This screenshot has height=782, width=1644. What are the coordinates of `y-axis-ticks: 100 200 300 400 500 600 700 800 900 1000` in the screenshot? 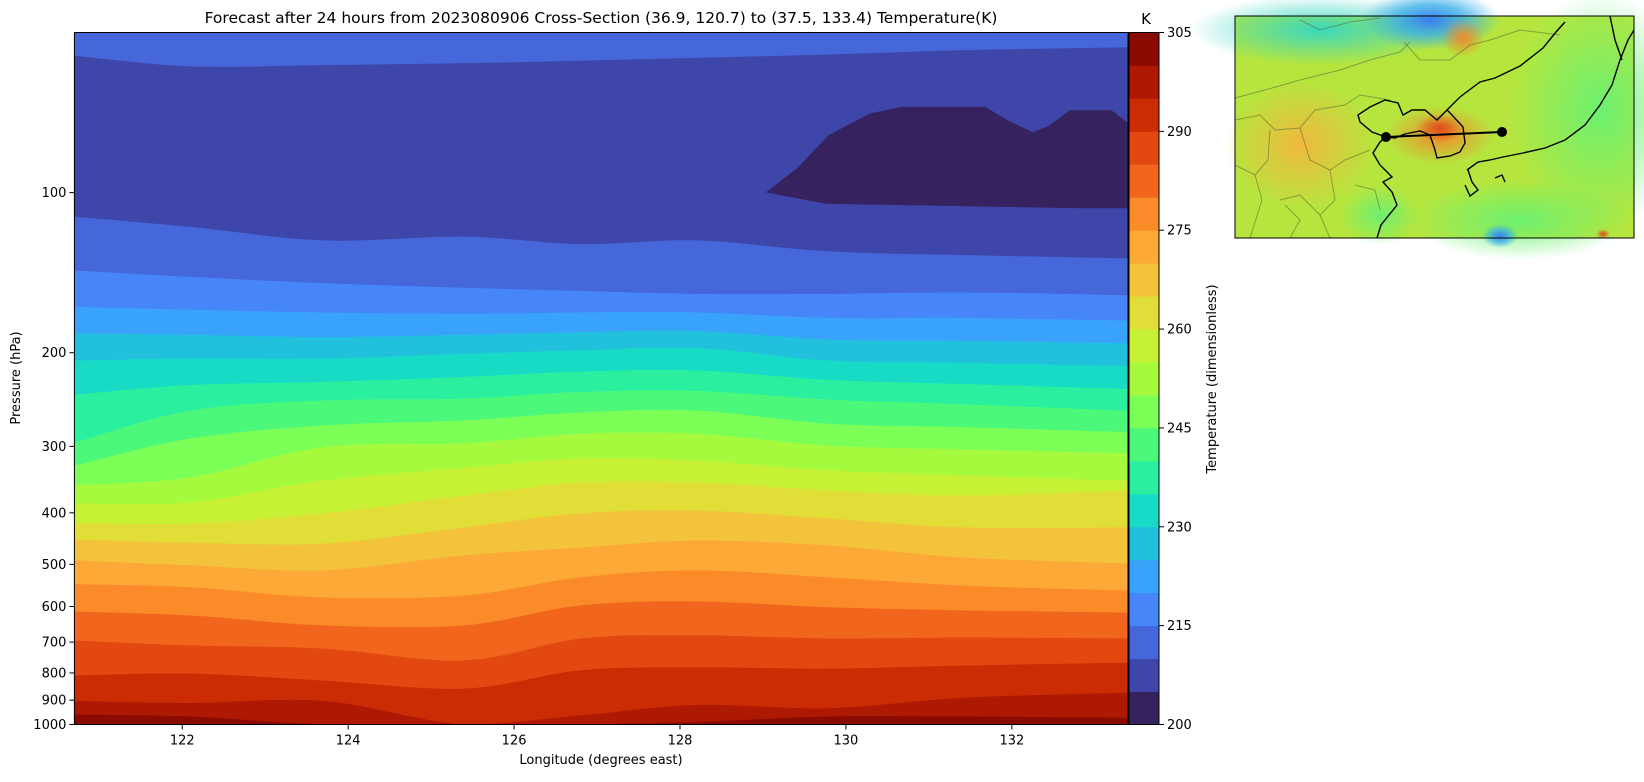 It's located at (54, 459).